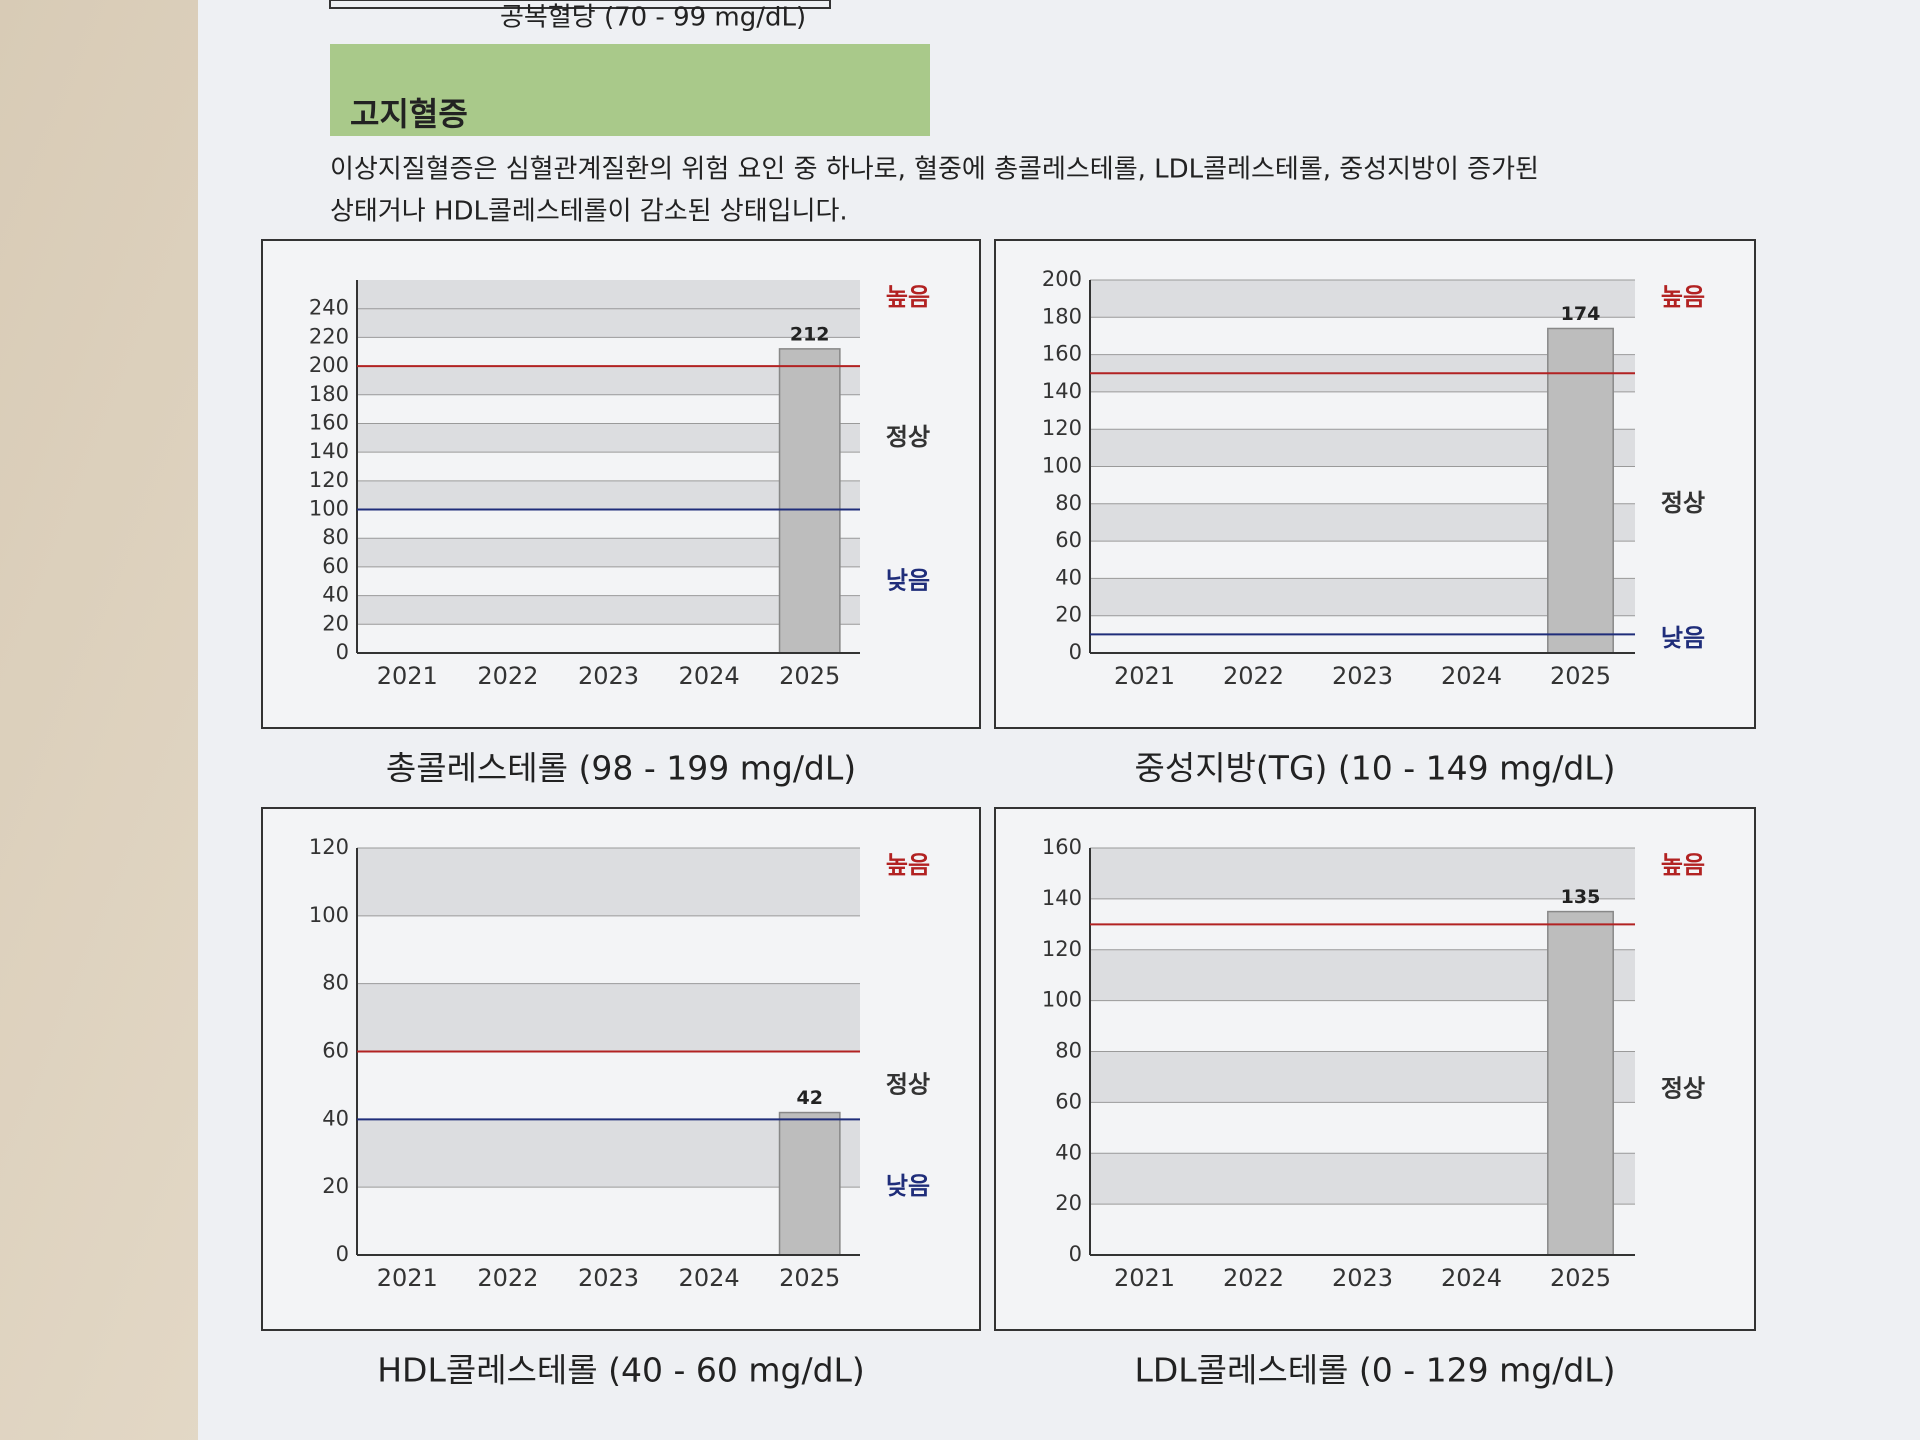 This screenshot has height=1440, width=1920. What do you see at coordinates (329, 308) in the screenshot?
I see `y-tick-label: 240` at bounding box center [329, 308].